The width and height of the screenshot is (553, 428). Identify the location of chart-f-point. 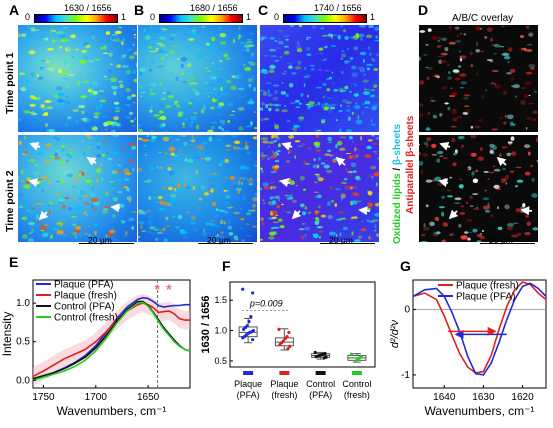
(315, 352).